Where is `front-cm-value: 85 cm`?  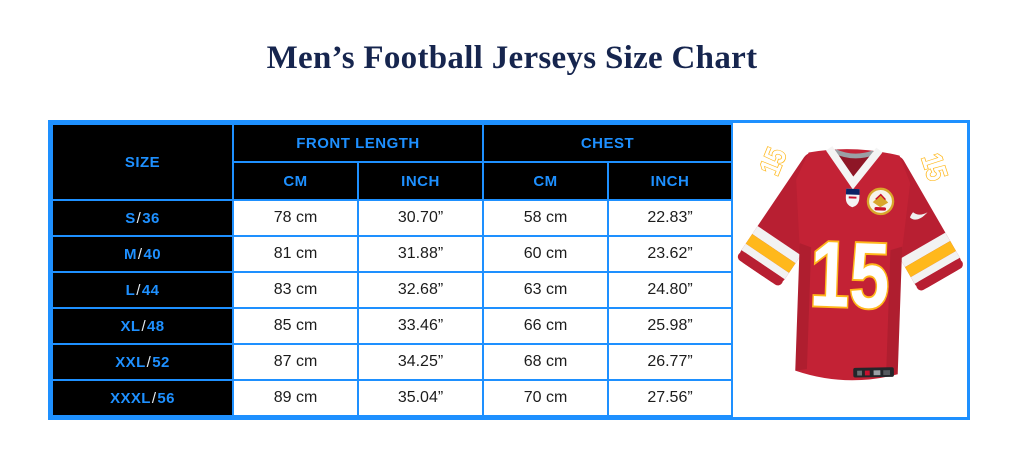
front-cm-value: 85 cm is located at coordinates (295, 326).